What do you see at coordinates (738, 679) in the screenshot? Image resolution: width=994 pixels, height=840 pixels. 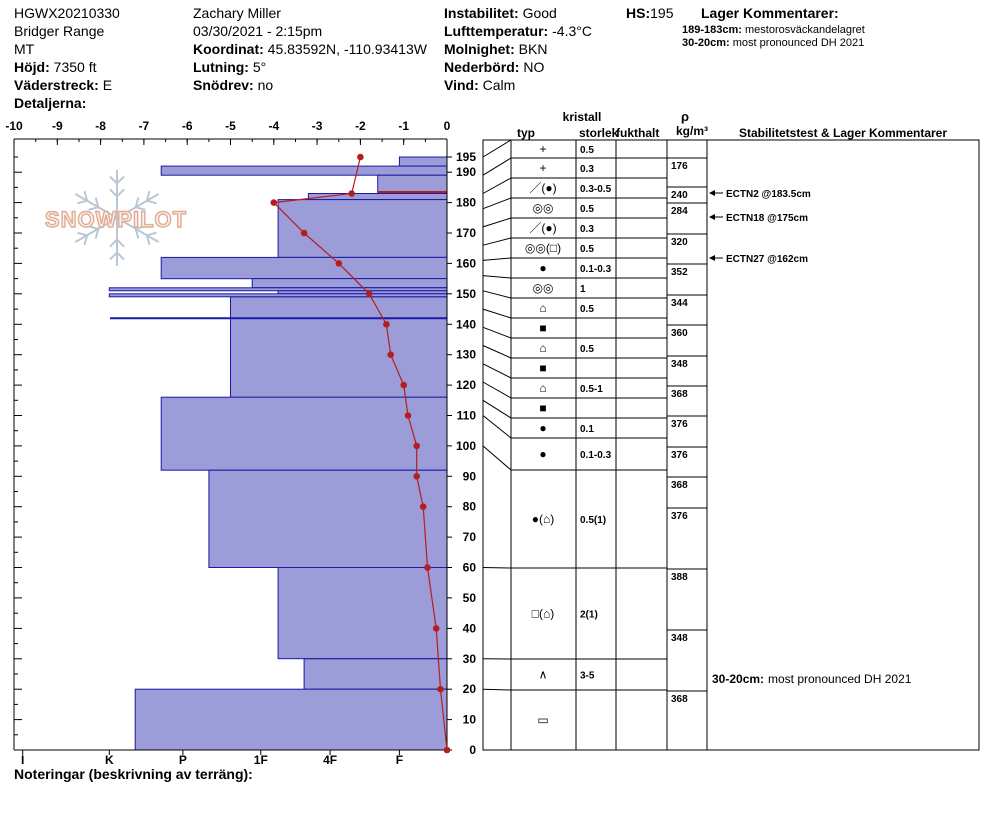 I see `column-comment-range: 30-20cm:` at bounding box center [738, 679].